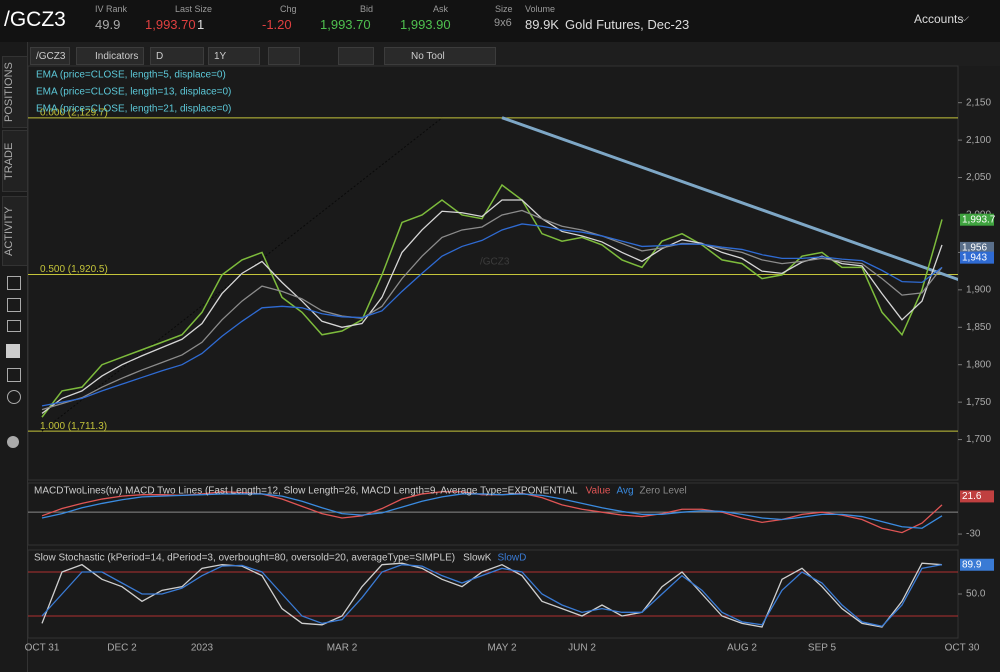 This screenshot has width=1000, height=672. Describe the element at coordinates (477, 558) in the screenshot. I see `legend-entry: SlowK` at that location.